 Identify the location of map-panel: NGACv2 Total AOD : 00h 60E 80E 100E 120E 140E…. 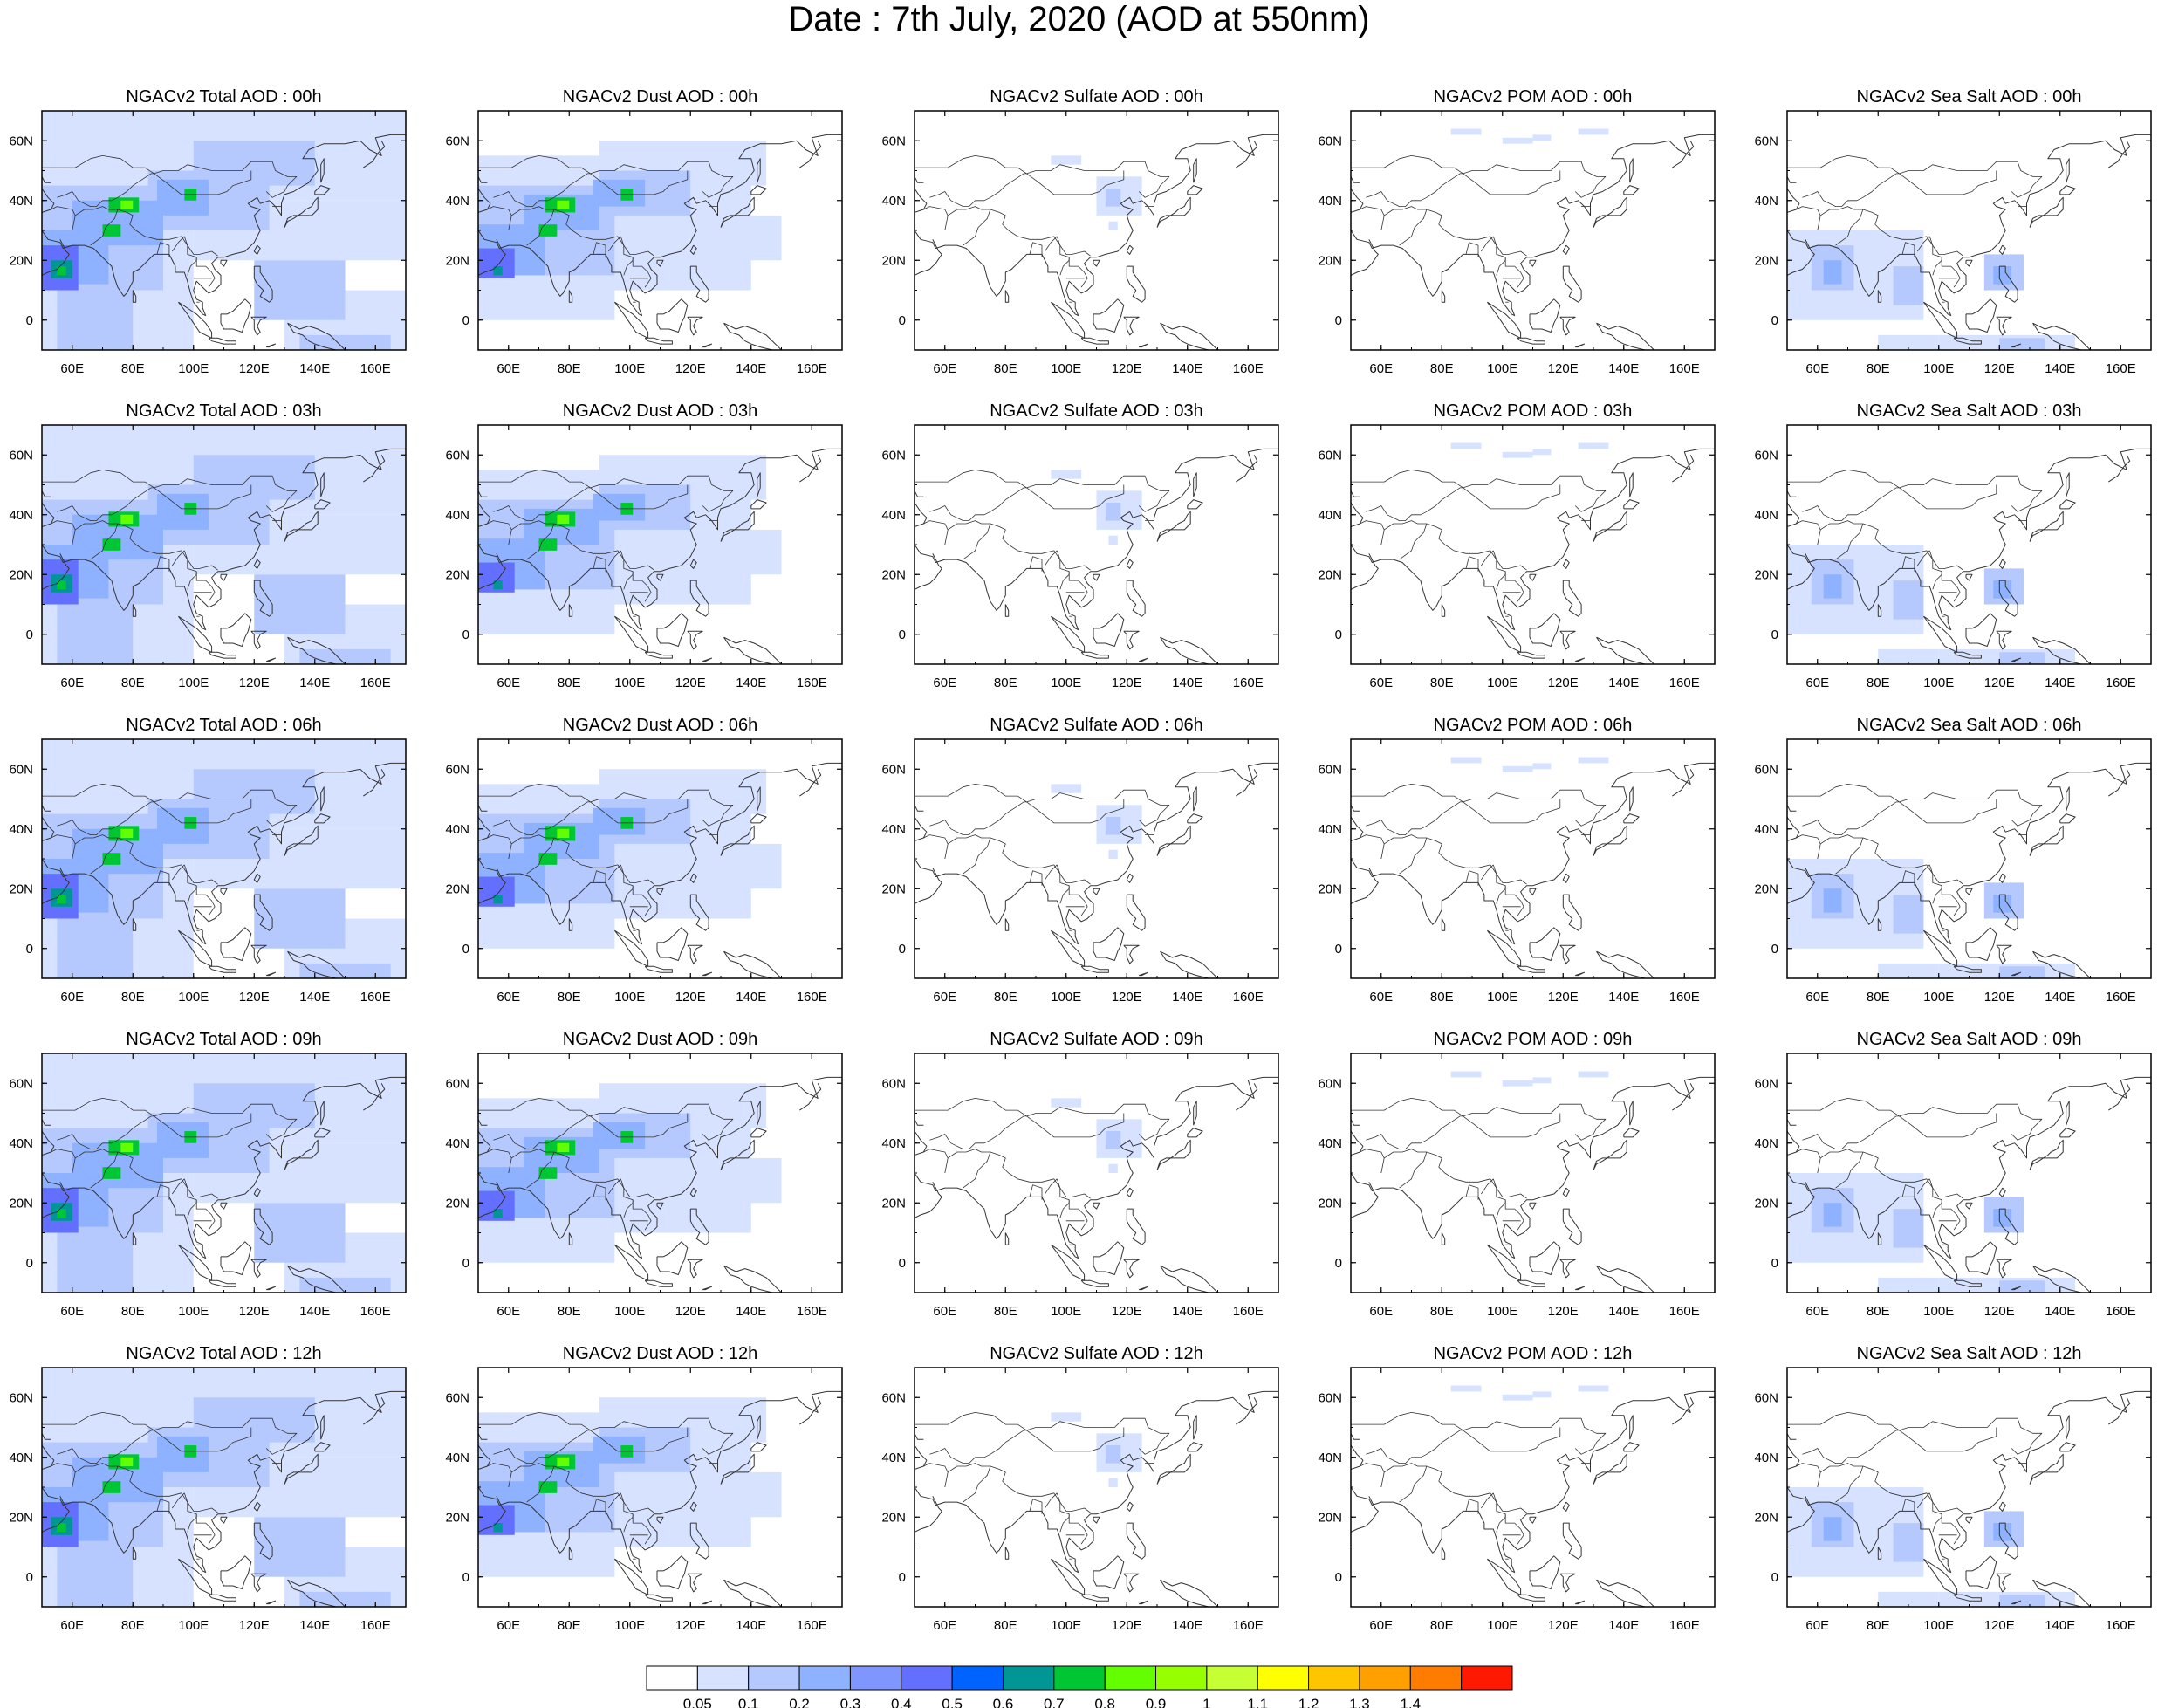
(208, 231).